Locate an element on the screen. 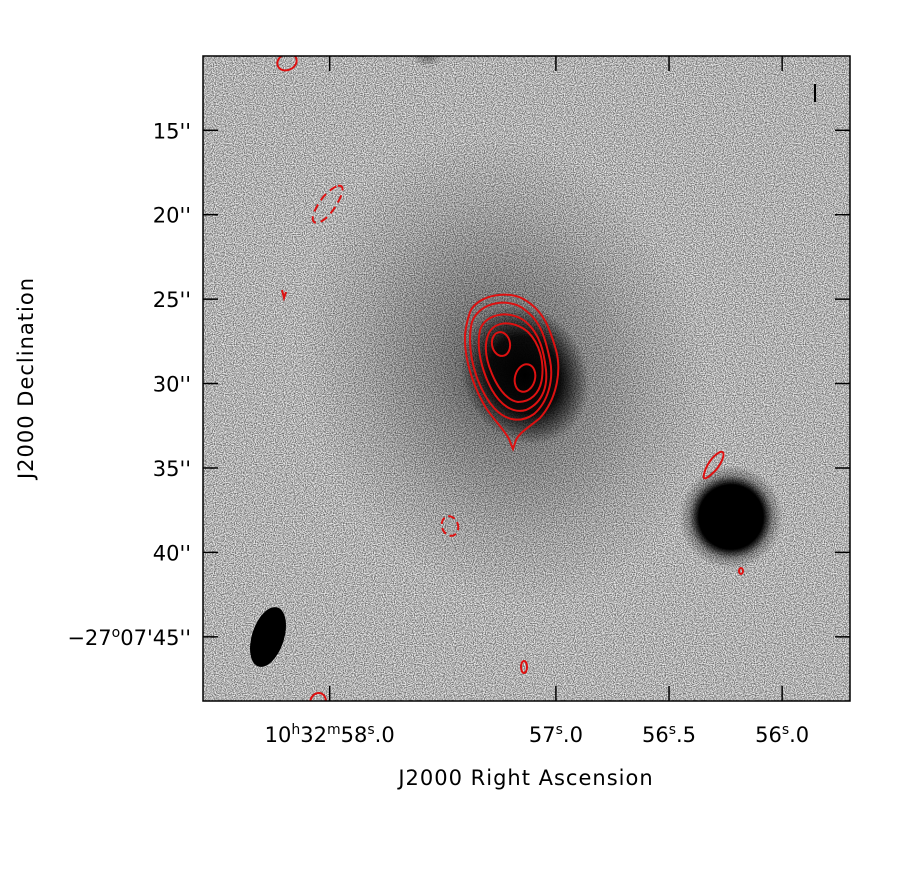 This screenshot has width=903, height=883. beam-ellipse is located at coordinates (268, 637).